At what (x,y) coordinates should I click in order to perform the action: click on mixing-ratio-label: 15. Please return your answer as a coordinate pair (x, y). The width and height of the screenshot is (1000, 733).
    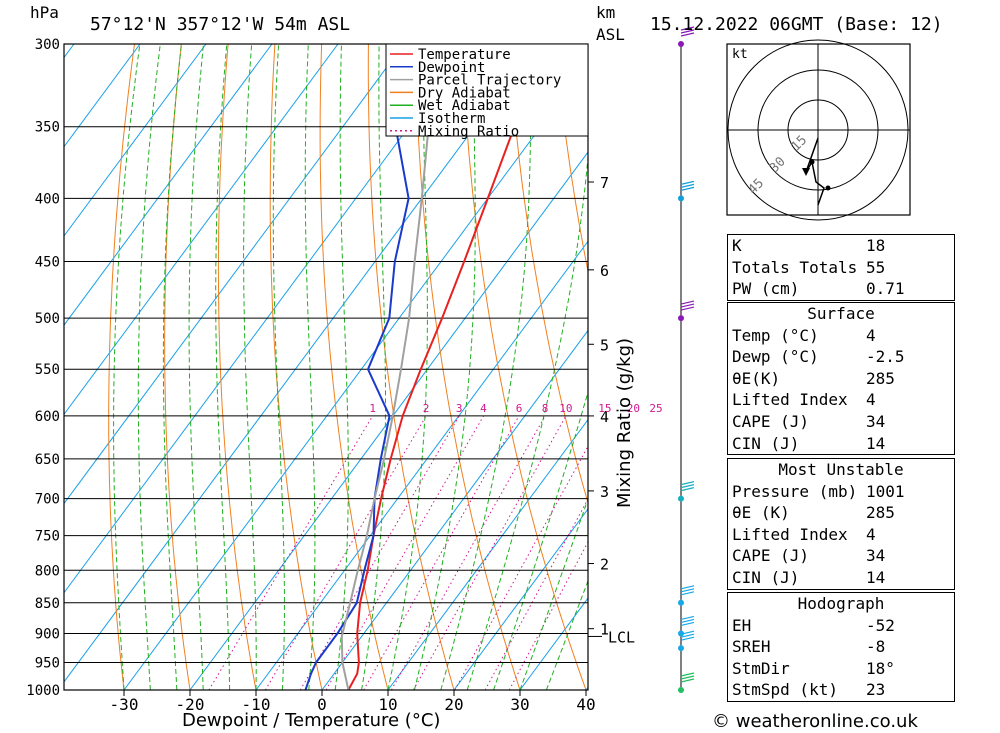
    Looking at the image, I should click on (604, 408).